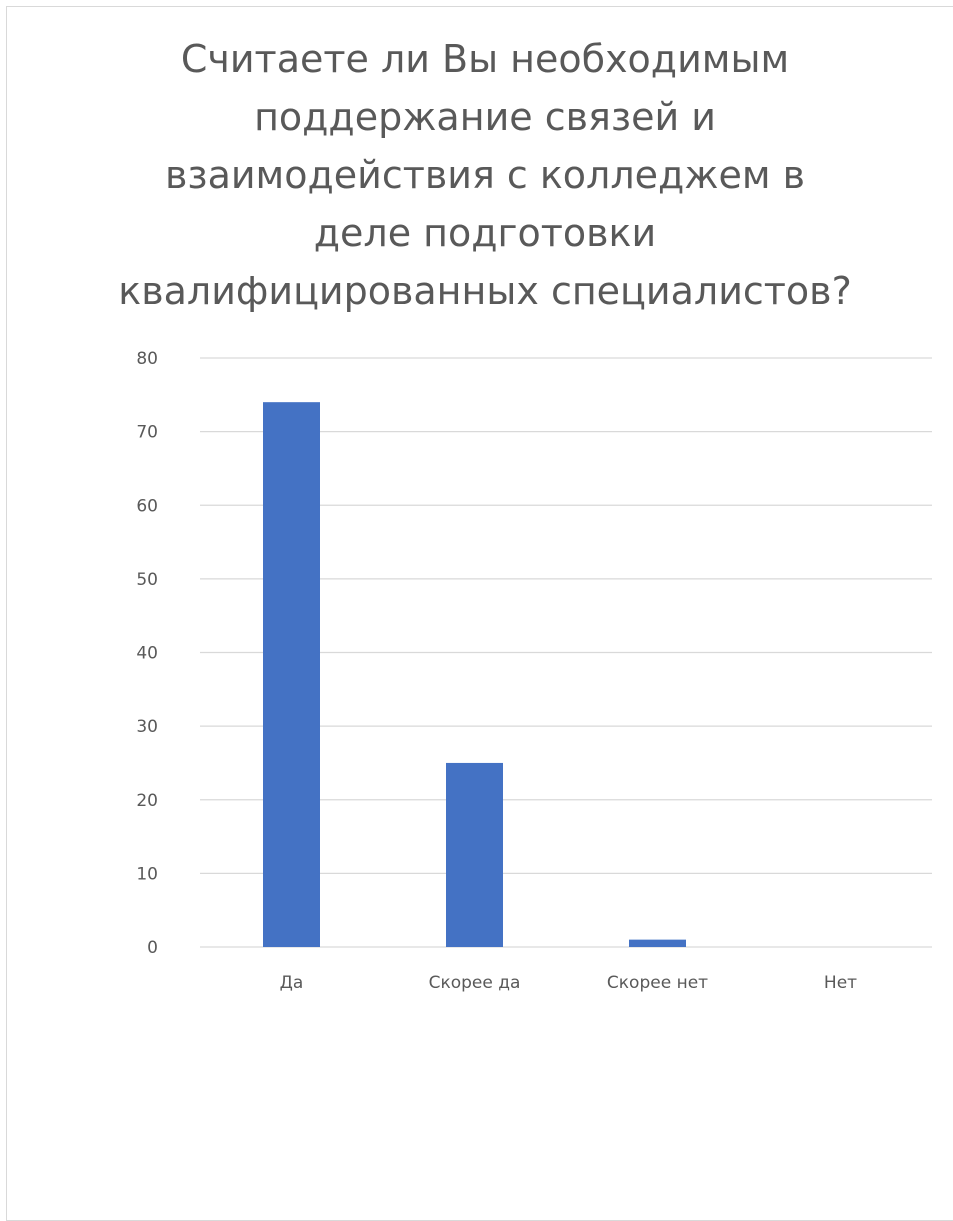 The width and height of the screenshot is (953, 1221). What do you see at coordinates (292, 983) in the screenshot?
I see `x-tick-label: Да` at bounding box center [292, 983].